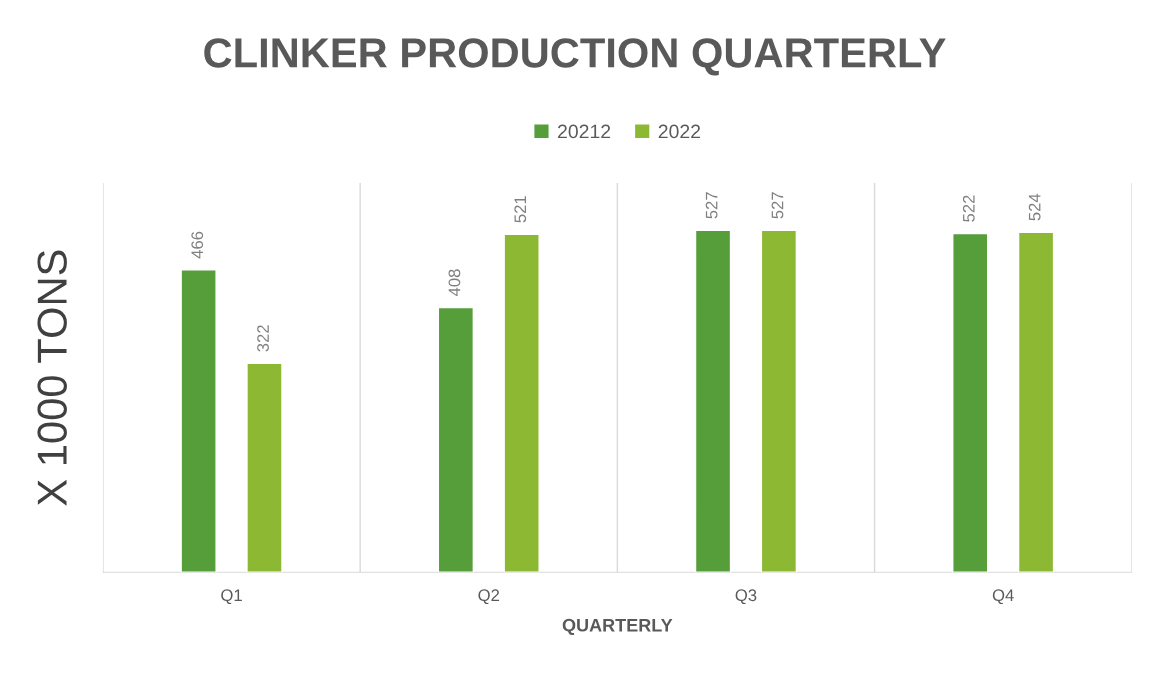 Image resolution: width=1149 pixels, height=674 pixels. Describe the element at coordinates (1003, 597) in the screenshot. I see `x-tick-label: Q4` at that location.